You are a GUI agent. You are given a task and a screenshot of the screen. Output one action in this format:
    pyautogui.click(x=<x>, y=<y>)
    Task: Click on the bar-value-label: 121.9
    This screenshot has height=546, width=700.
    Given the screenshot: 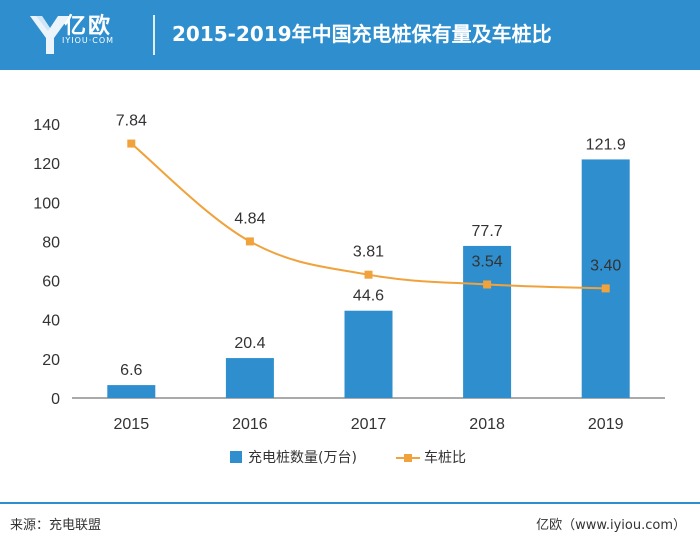 What is the action you would take?
    pyautogui.click(x=606, y=144)
    